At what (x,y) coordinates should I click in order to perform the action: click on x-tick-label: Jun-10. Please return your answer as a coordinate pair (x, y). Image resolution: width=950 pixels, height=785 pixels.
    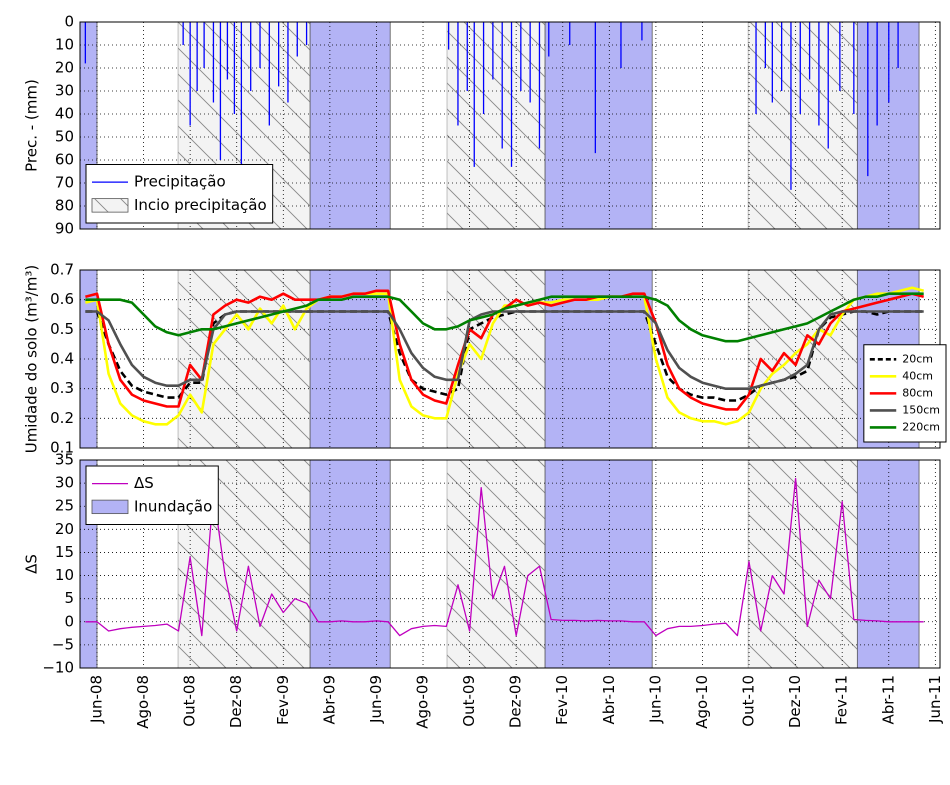
    Looking at the image, I should click on (655, 699).